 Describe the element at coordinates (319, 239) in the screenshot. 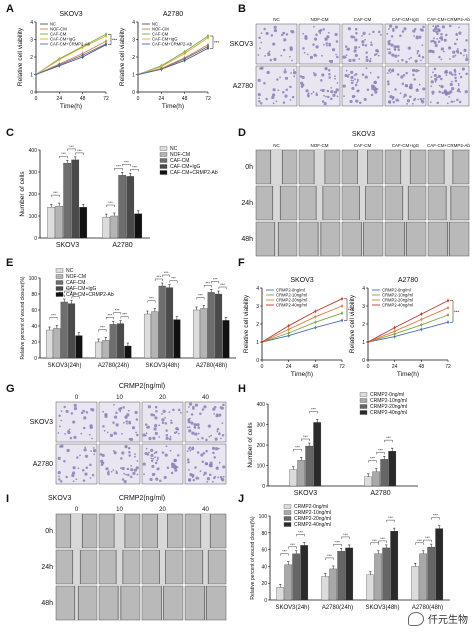

I see `micrograph-scratch` at that location.